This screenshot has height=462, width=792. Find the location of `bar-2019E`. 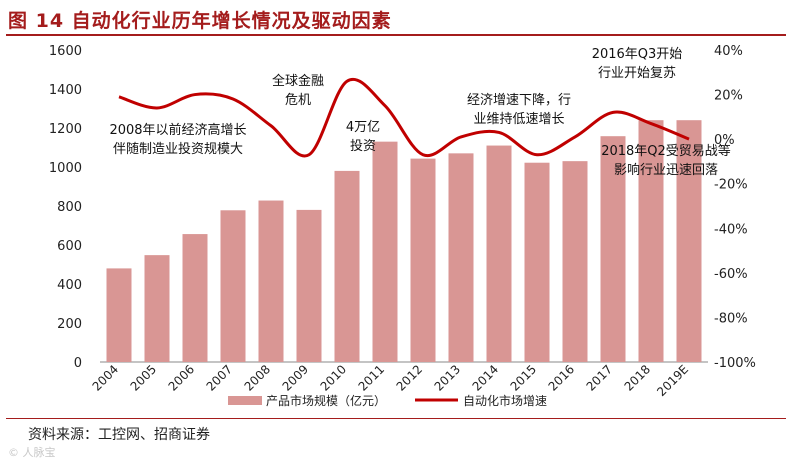

bar-2019E is located at coordinates (689, 241).